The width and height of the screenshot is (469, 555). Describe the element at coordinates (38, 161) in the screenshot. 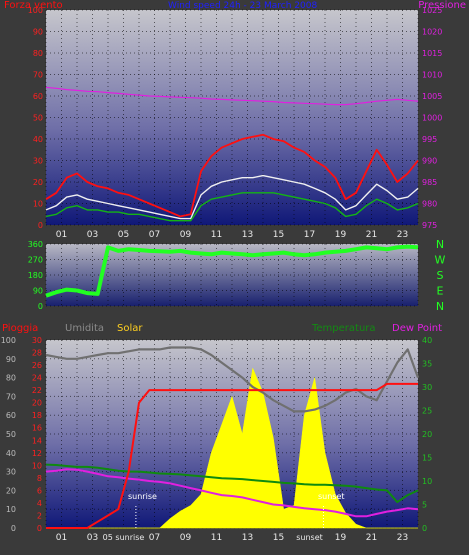

I see `wind-tick-label: 30` at that location.